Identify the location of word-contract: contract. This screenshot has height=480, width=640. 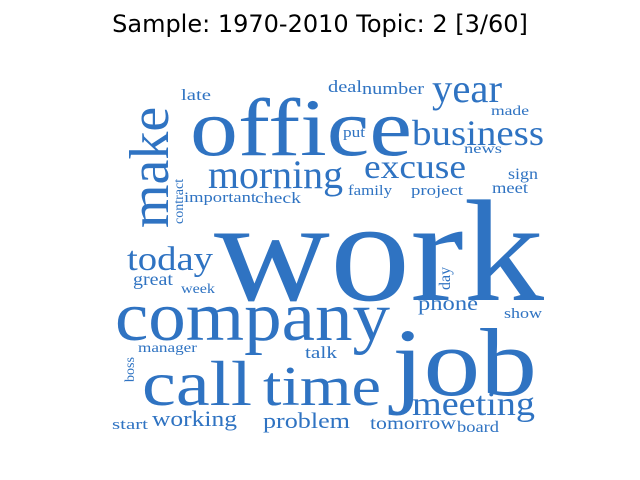
(179, 201).